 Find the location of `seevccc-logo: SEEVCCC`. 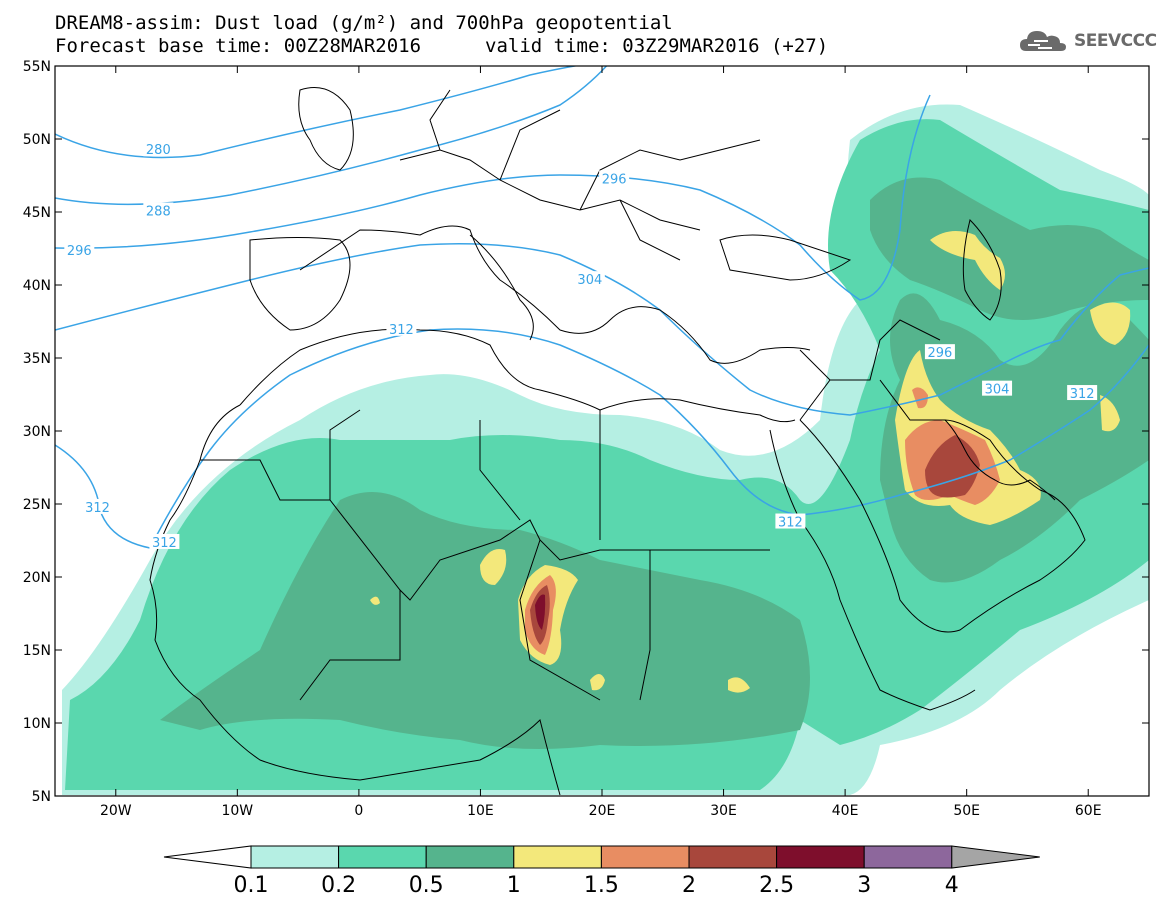

seevccc-logo: SEEVCCC is located at coordinates (1088, 41).